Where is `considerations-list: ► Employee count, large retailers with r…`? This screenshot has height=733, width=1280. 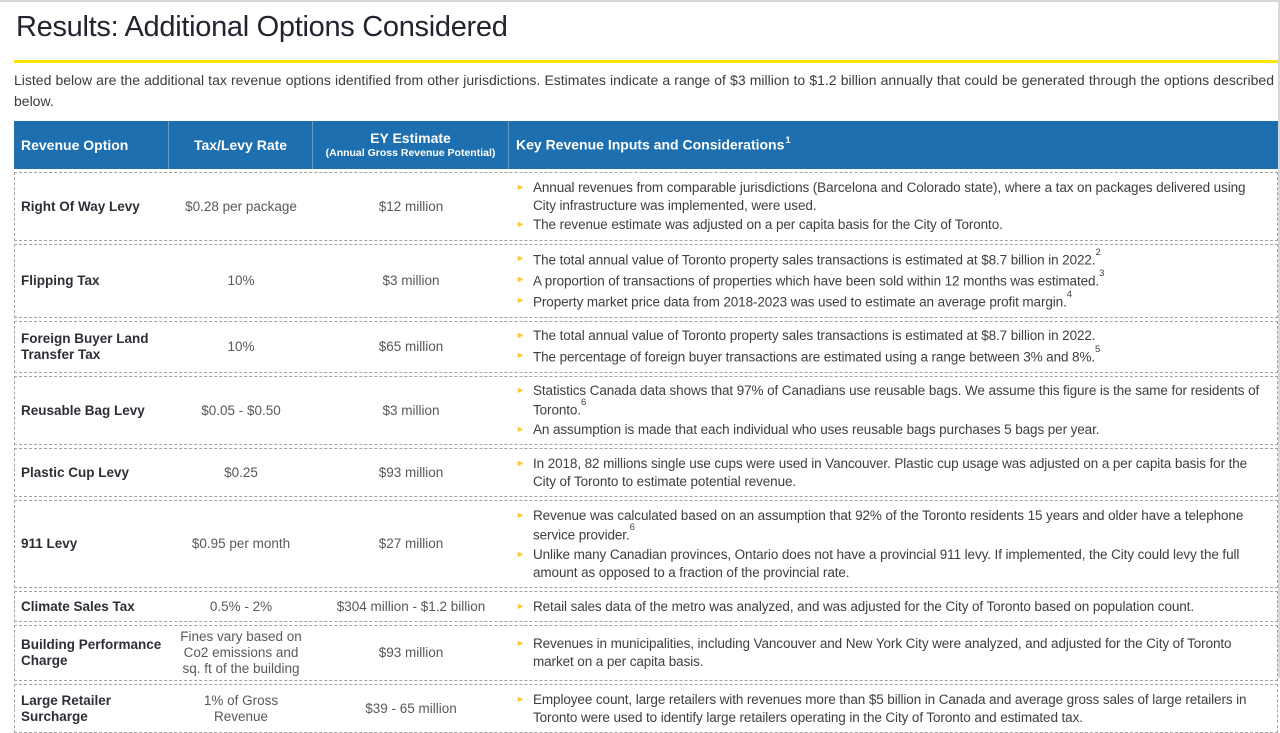
considerations-list: ► Employee count, large retailers with r… is located at coordinates (893, 708).